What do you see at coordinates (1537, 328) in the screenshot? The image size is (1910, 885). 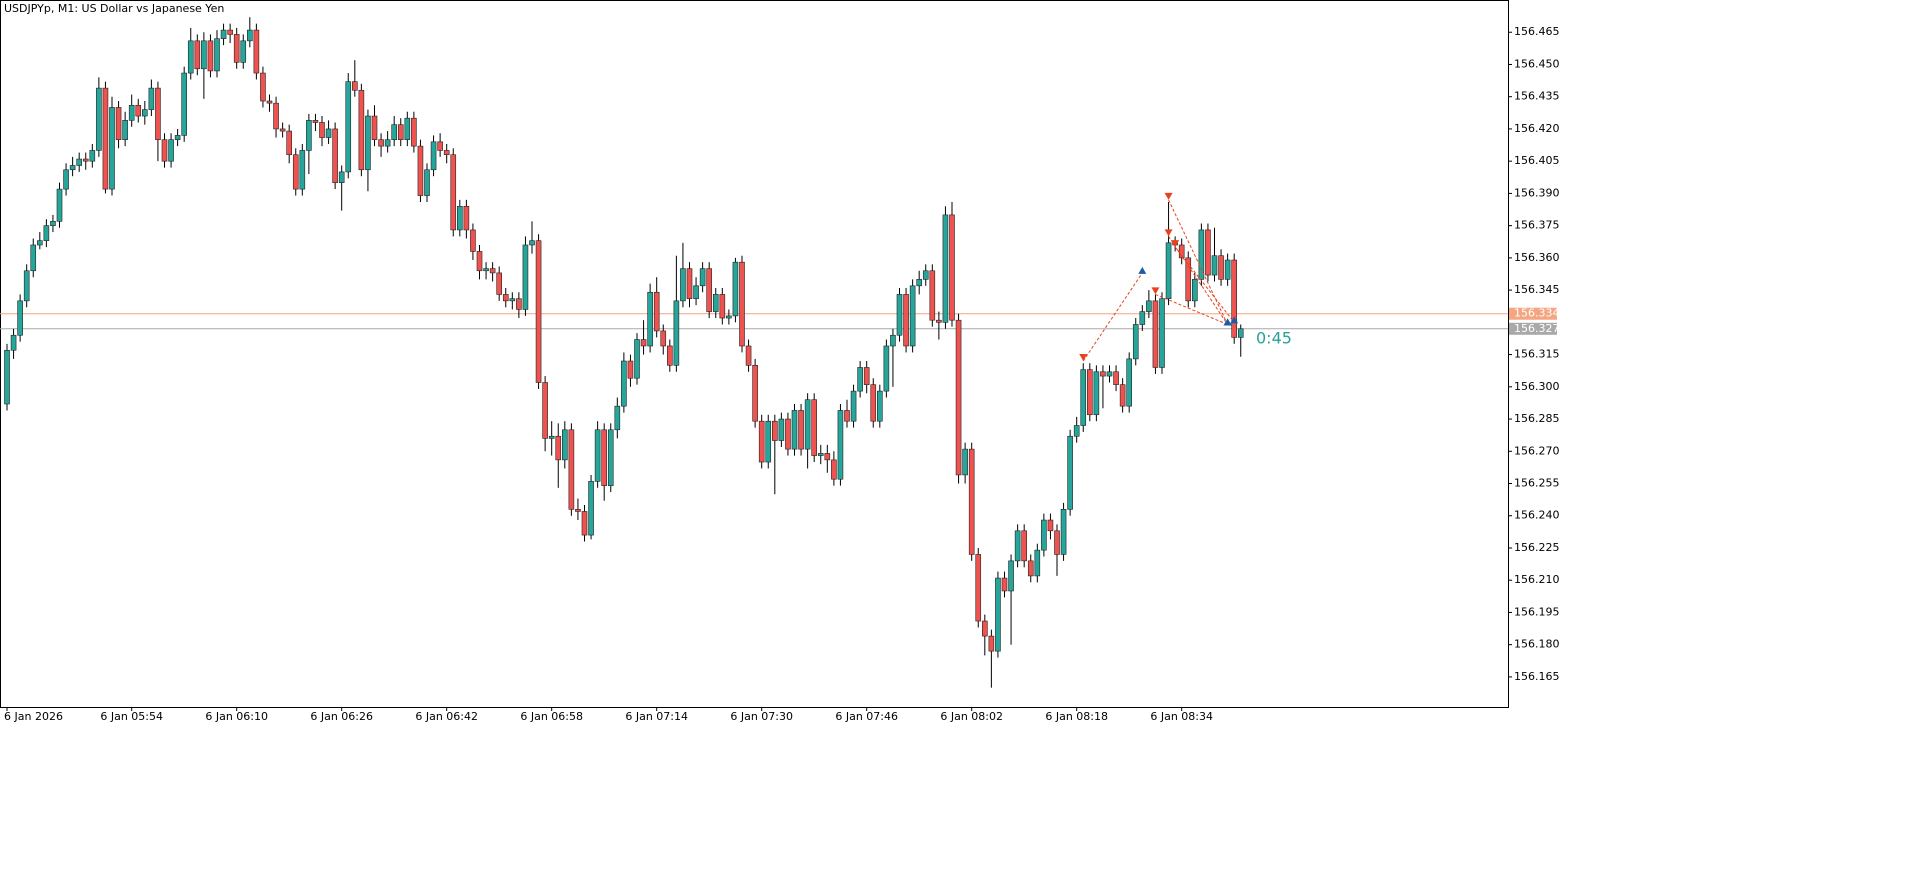 I see `price-label: 156.327` at bounding box center [1537, 328].